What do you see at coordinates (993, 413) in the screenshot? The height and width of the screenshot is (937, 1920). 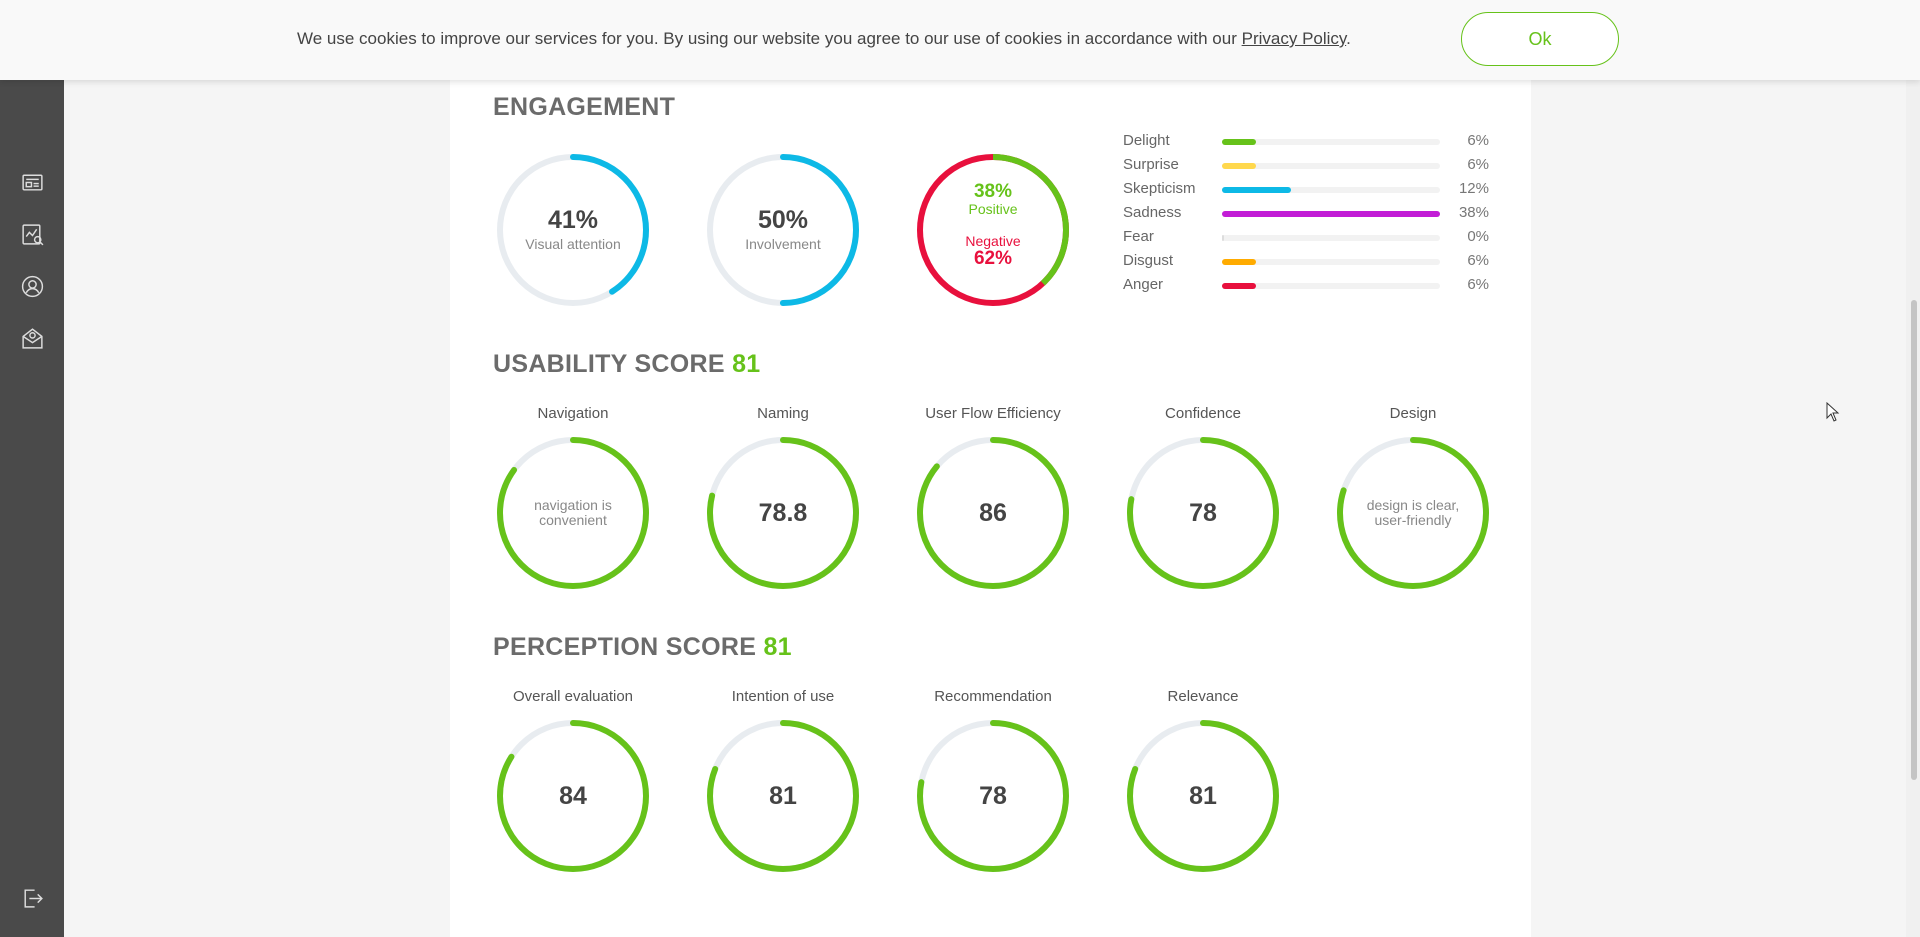 I see `usability-item-title: User Flow Efficiency` at bounding box center [993, 413].